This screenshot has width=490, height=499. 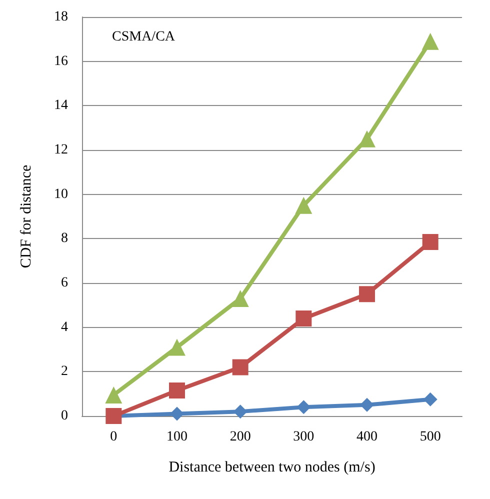 I want to click on y-tick-label: 6, so click(x=64, y=283).